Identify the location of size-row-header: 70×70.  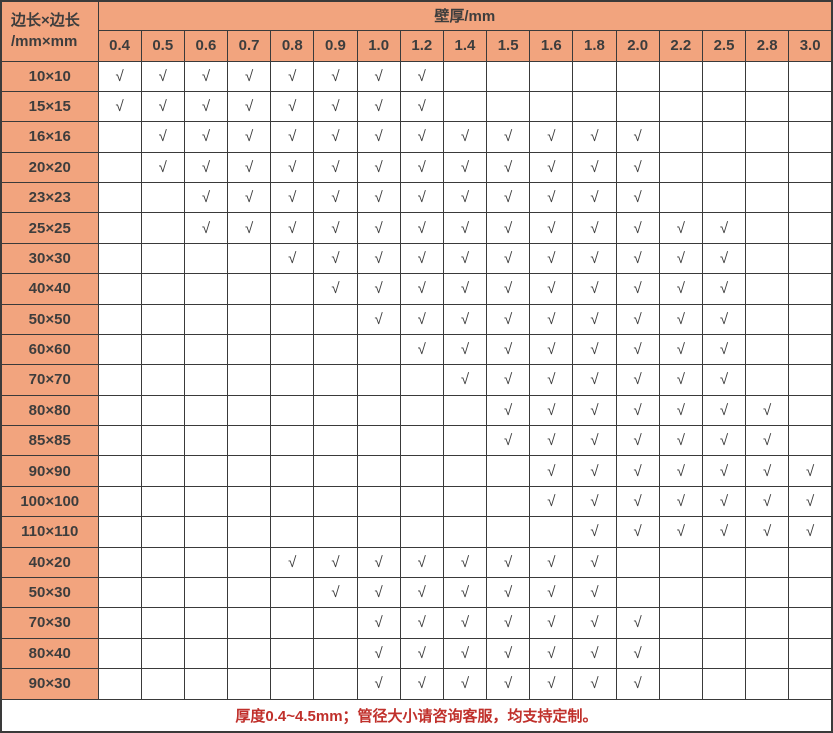
(49, 380).